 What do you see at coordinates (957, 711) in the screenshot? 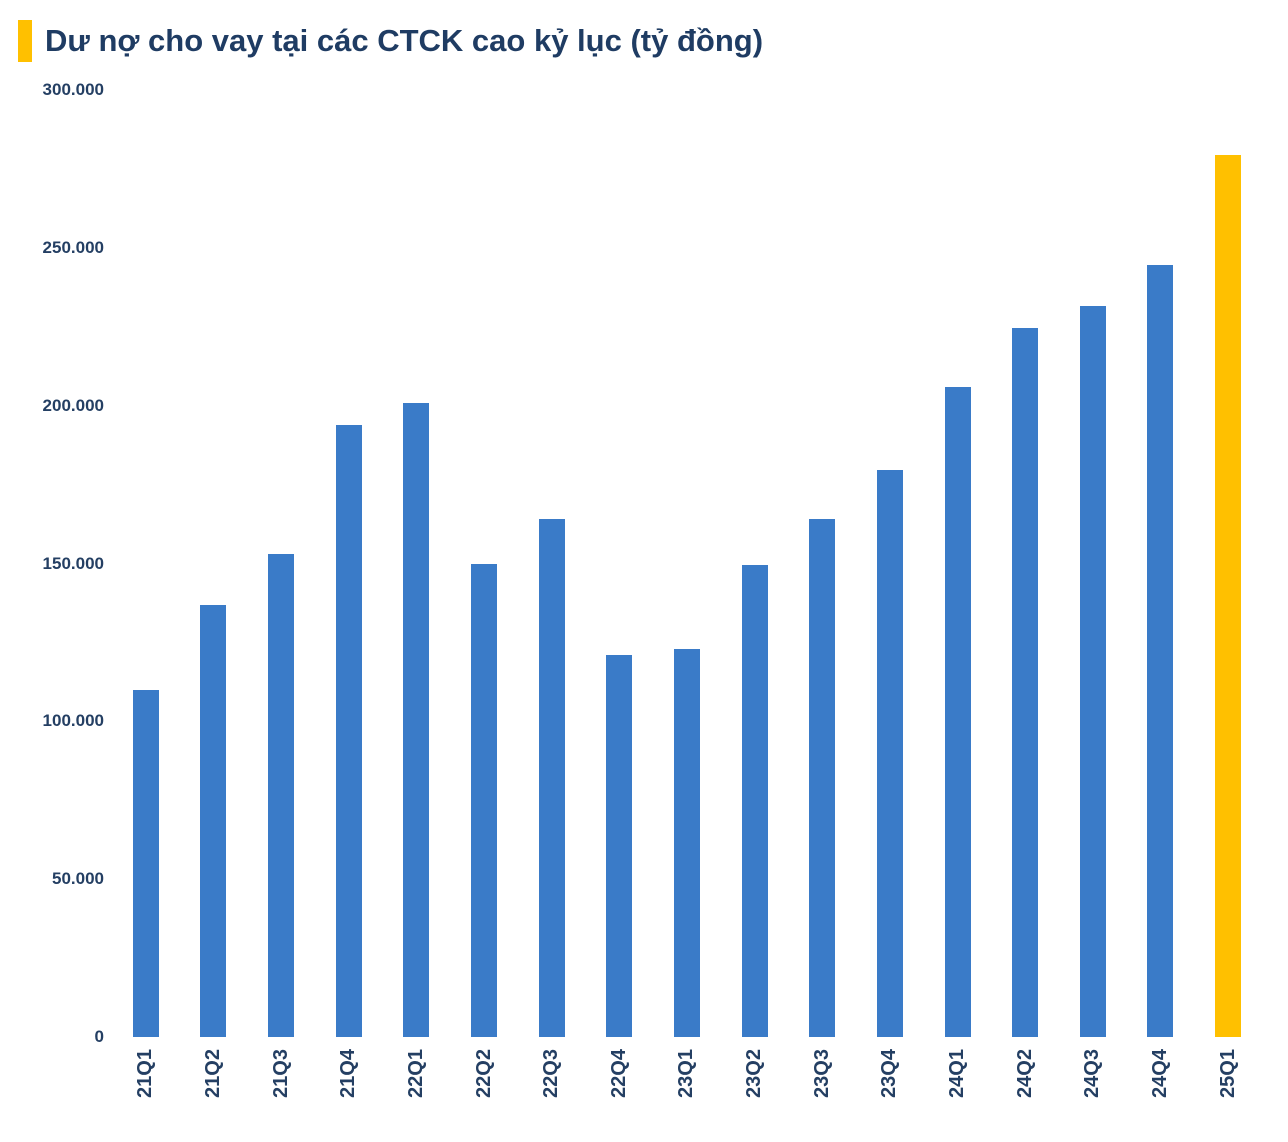
I see `bar-24Q1` at bounding box center [957, 711].